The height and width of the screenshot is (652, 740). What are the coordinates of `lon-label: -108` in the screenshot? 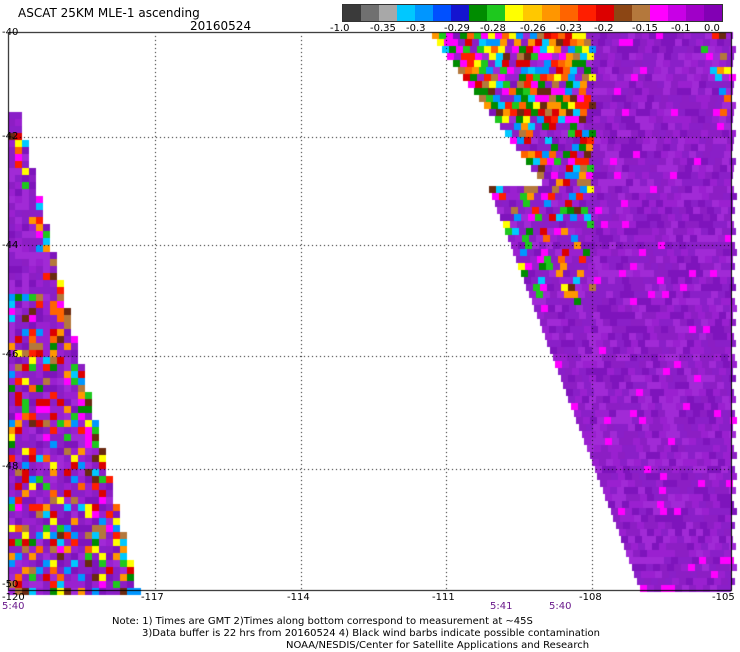 It's located at (590, 597).